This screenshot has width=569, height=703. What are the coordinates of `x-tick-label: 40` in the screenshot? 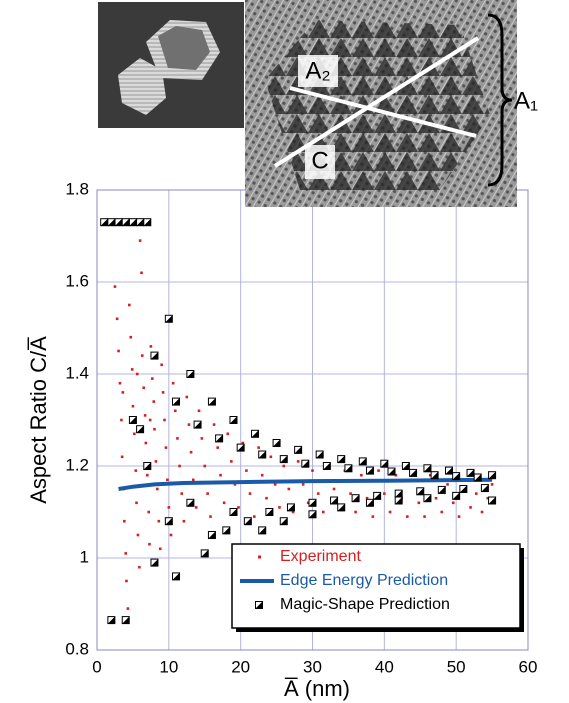 It's located at (384, 666).